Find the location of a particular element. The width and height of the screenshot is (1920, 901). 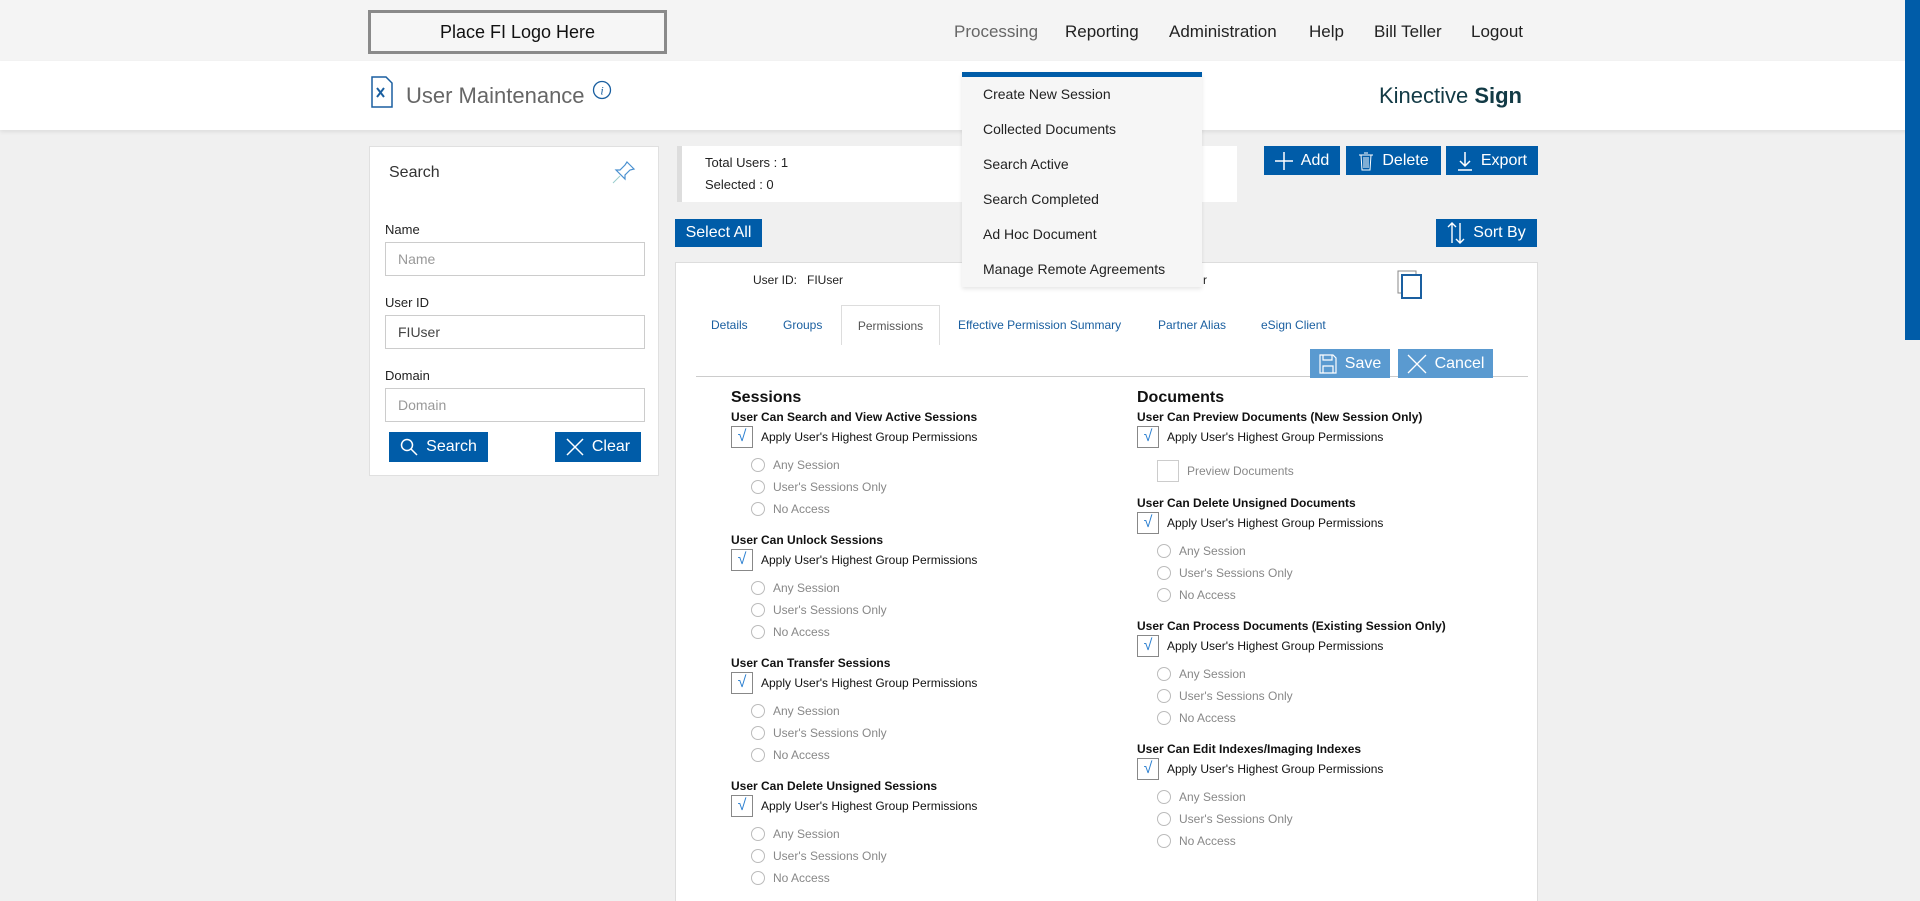

clear-button: Clear is located at coordinates (598, 447).